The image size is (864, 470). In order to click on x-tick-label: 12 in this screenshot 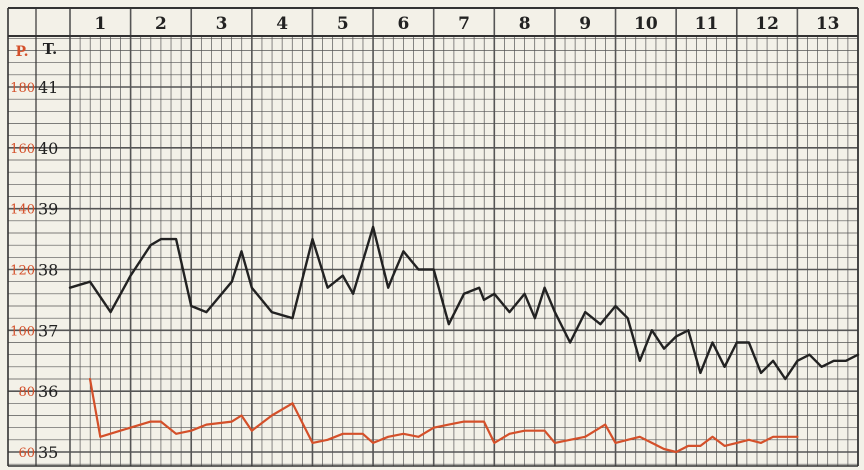, I will do `click(767, 24)`.